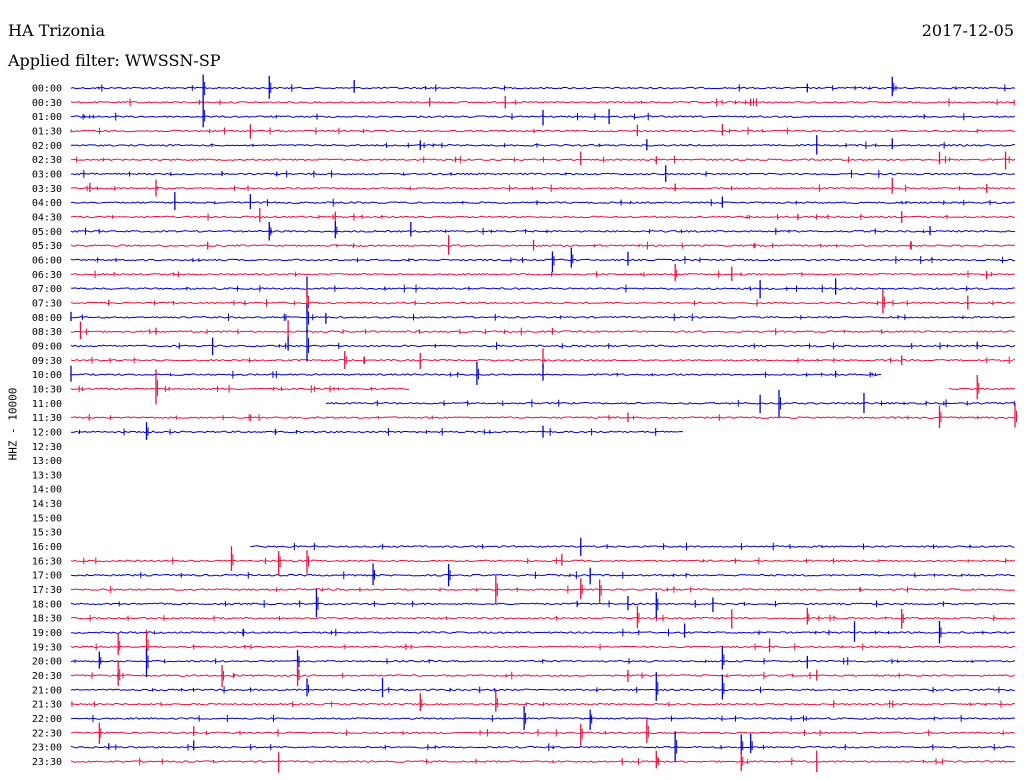 The width and height of the screenshot is (1024, 780). What do you see at coordinates (47, 318) in the screenshot?
I see `row-label: 08:00` at bounding box center [47, 318].